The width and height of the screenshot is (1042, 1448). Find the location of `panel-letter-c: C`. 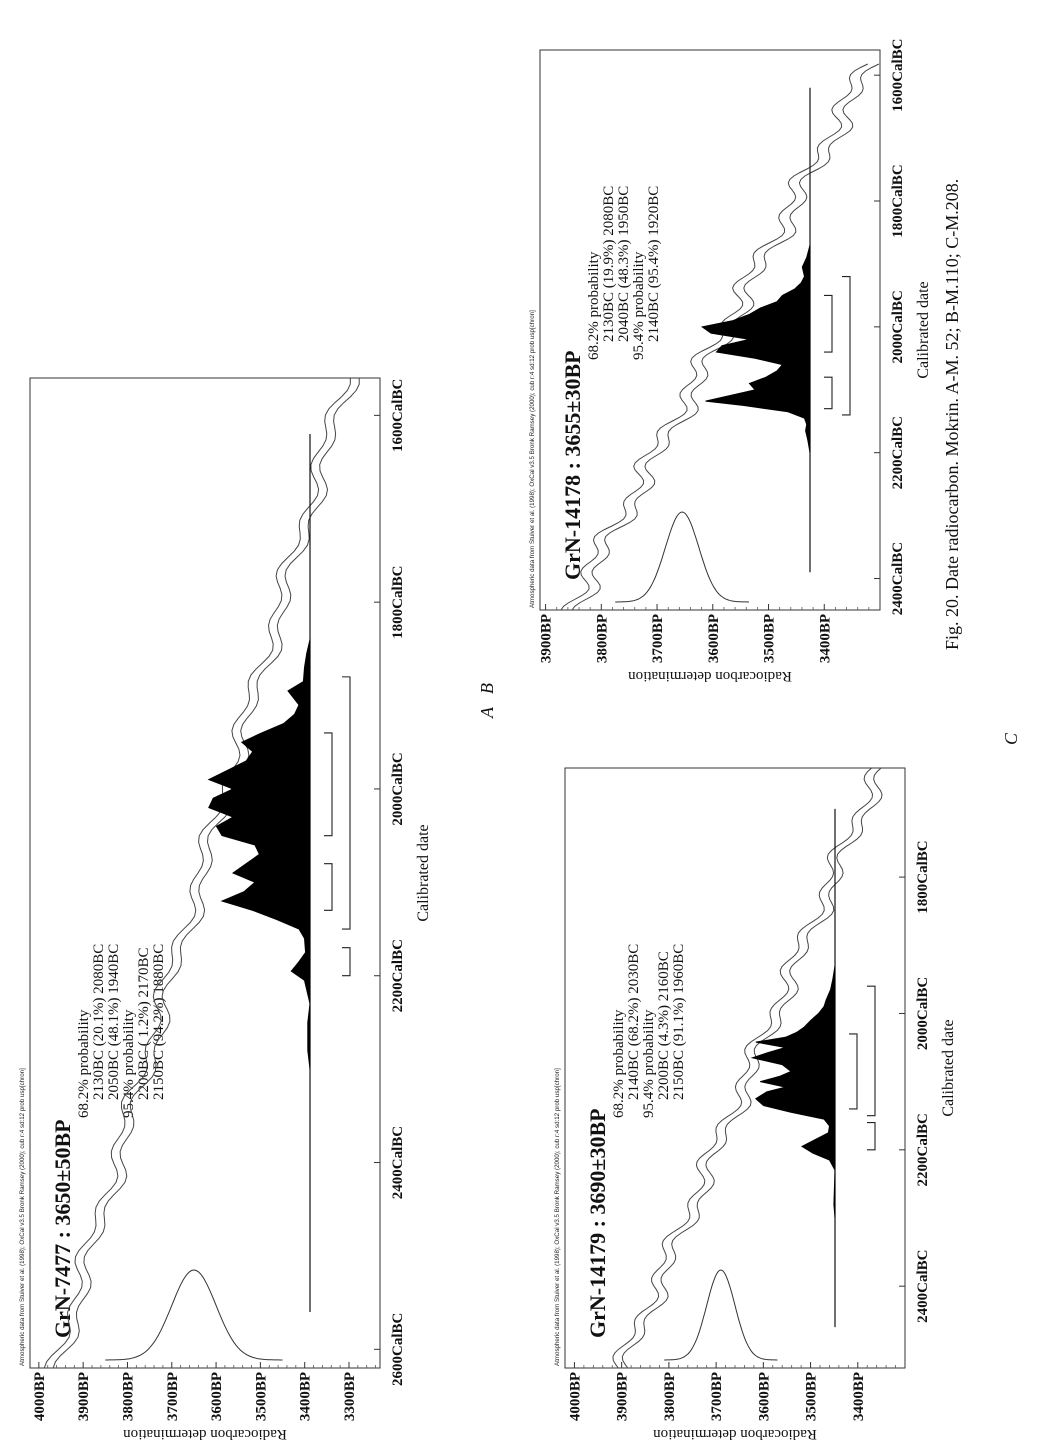

panel-letter-c: C is located at coordinates (1011, 738).